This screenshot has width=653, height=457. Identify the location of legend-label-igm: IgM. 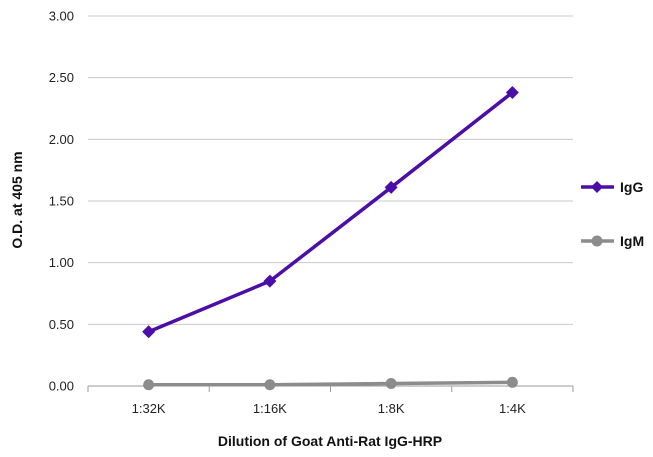
(632, 241).